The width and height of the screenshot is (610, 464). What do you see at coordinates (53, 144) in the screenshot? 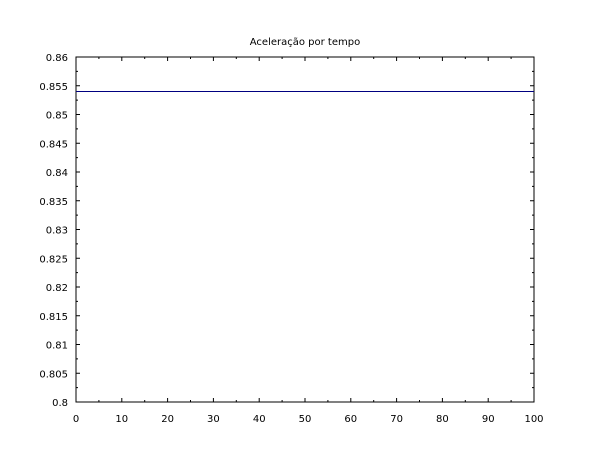
I see `y-tick-label: 0.845` at bounding box center [53, 144].